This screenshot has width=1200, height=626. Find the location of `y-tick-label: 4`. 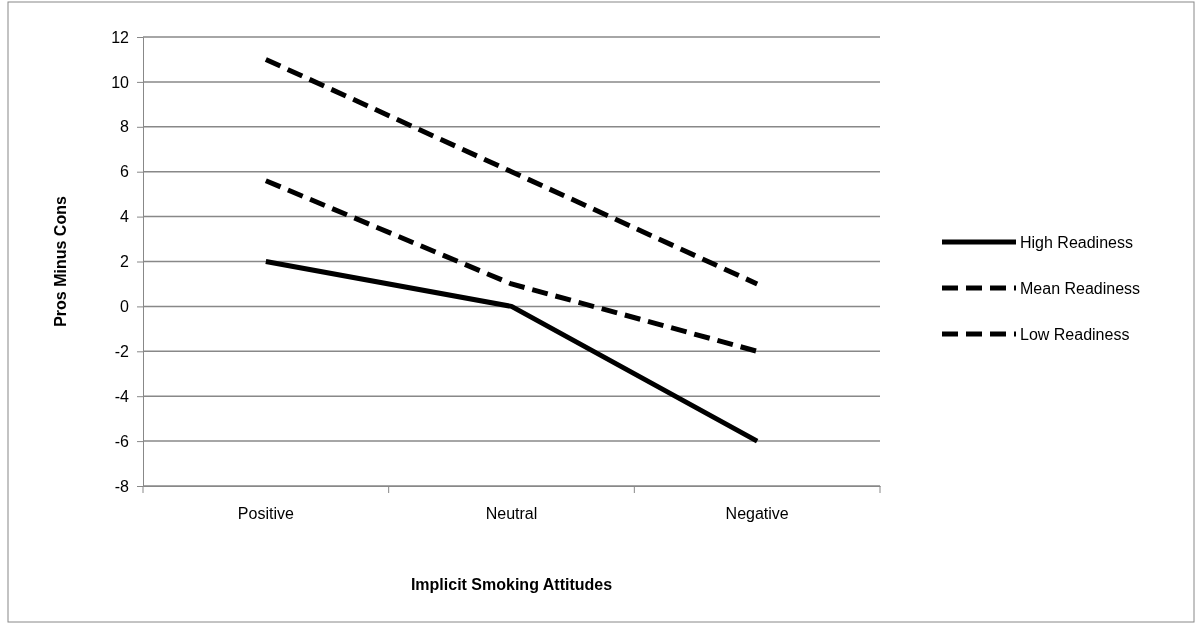

y-tick-label: 4 is located at coordinates (125, 217).